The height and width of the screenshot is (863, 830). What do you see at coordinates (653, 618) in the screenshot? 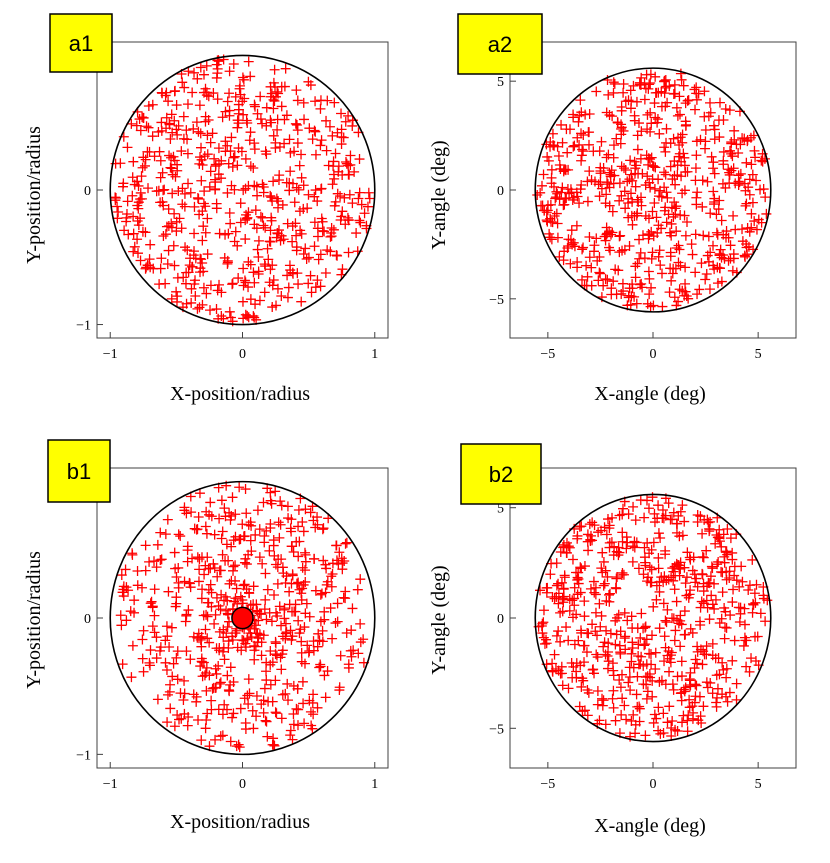
I see `boundary-circle` at bounding box center [653, 618].